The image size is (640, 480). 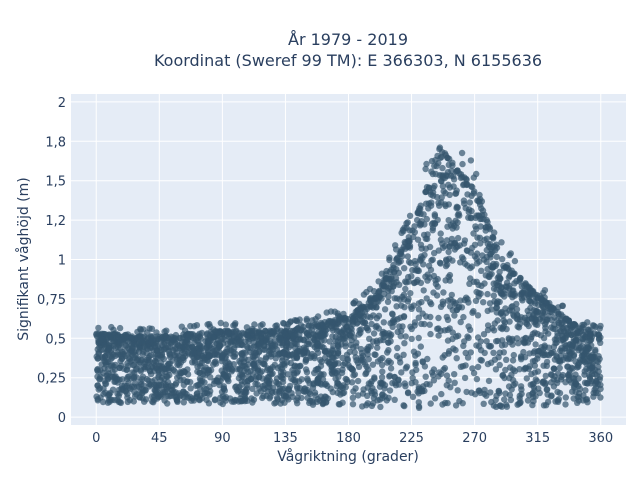 I want to click on y-tick-label: 1,8, so click(x=55, y=142).